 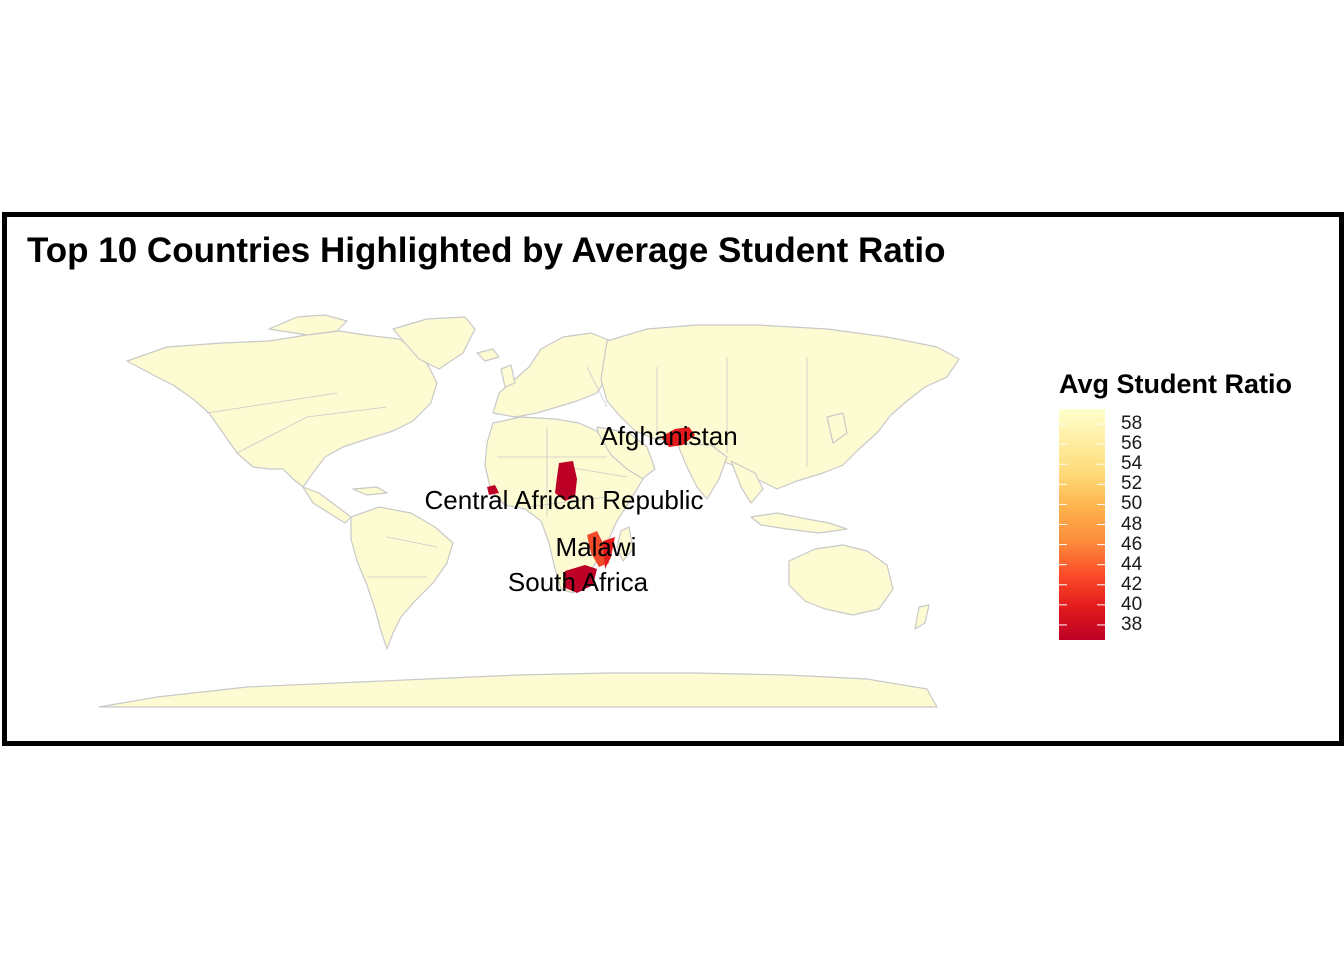 What do you see at coordinates (580, 579) in the screenshot?
I see `highlight-south-africa` at bounding box center [580, 579].